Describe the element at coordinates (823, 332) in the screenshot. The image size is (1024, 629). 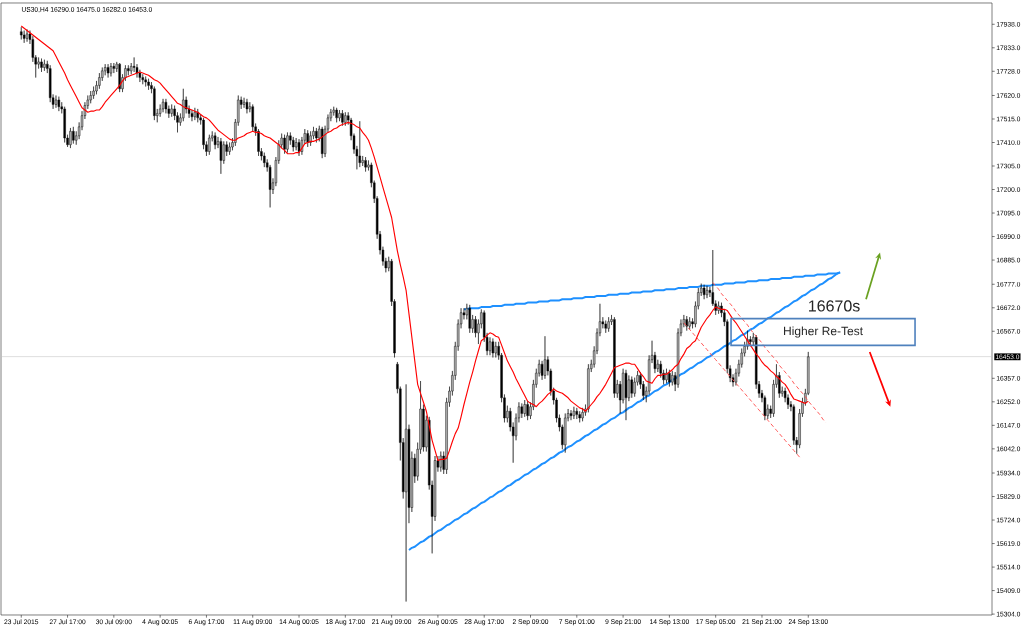
I see `annotation: Higher Re-Test` at that location.